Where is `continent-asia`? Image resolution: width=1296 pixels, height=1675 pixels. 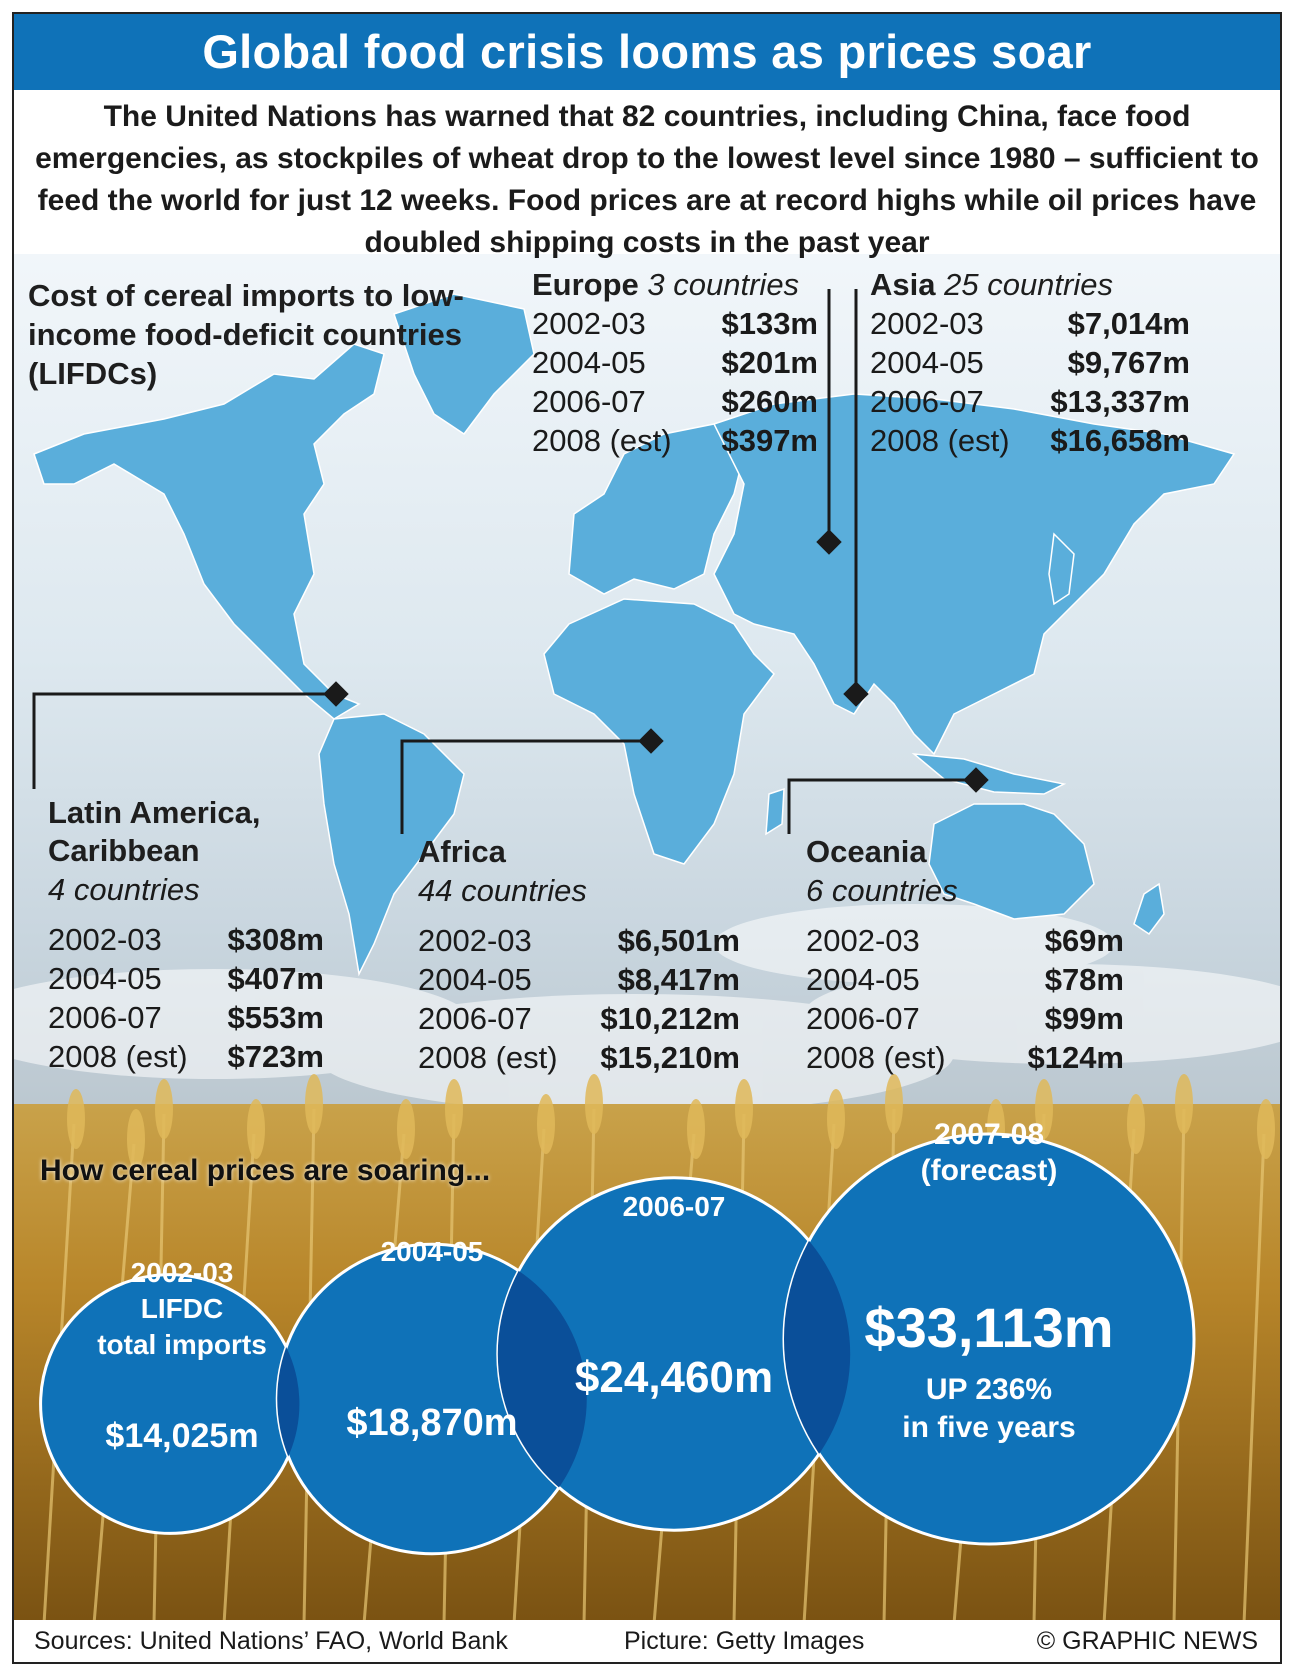
continent-asia is located at coordinates (974, 574).